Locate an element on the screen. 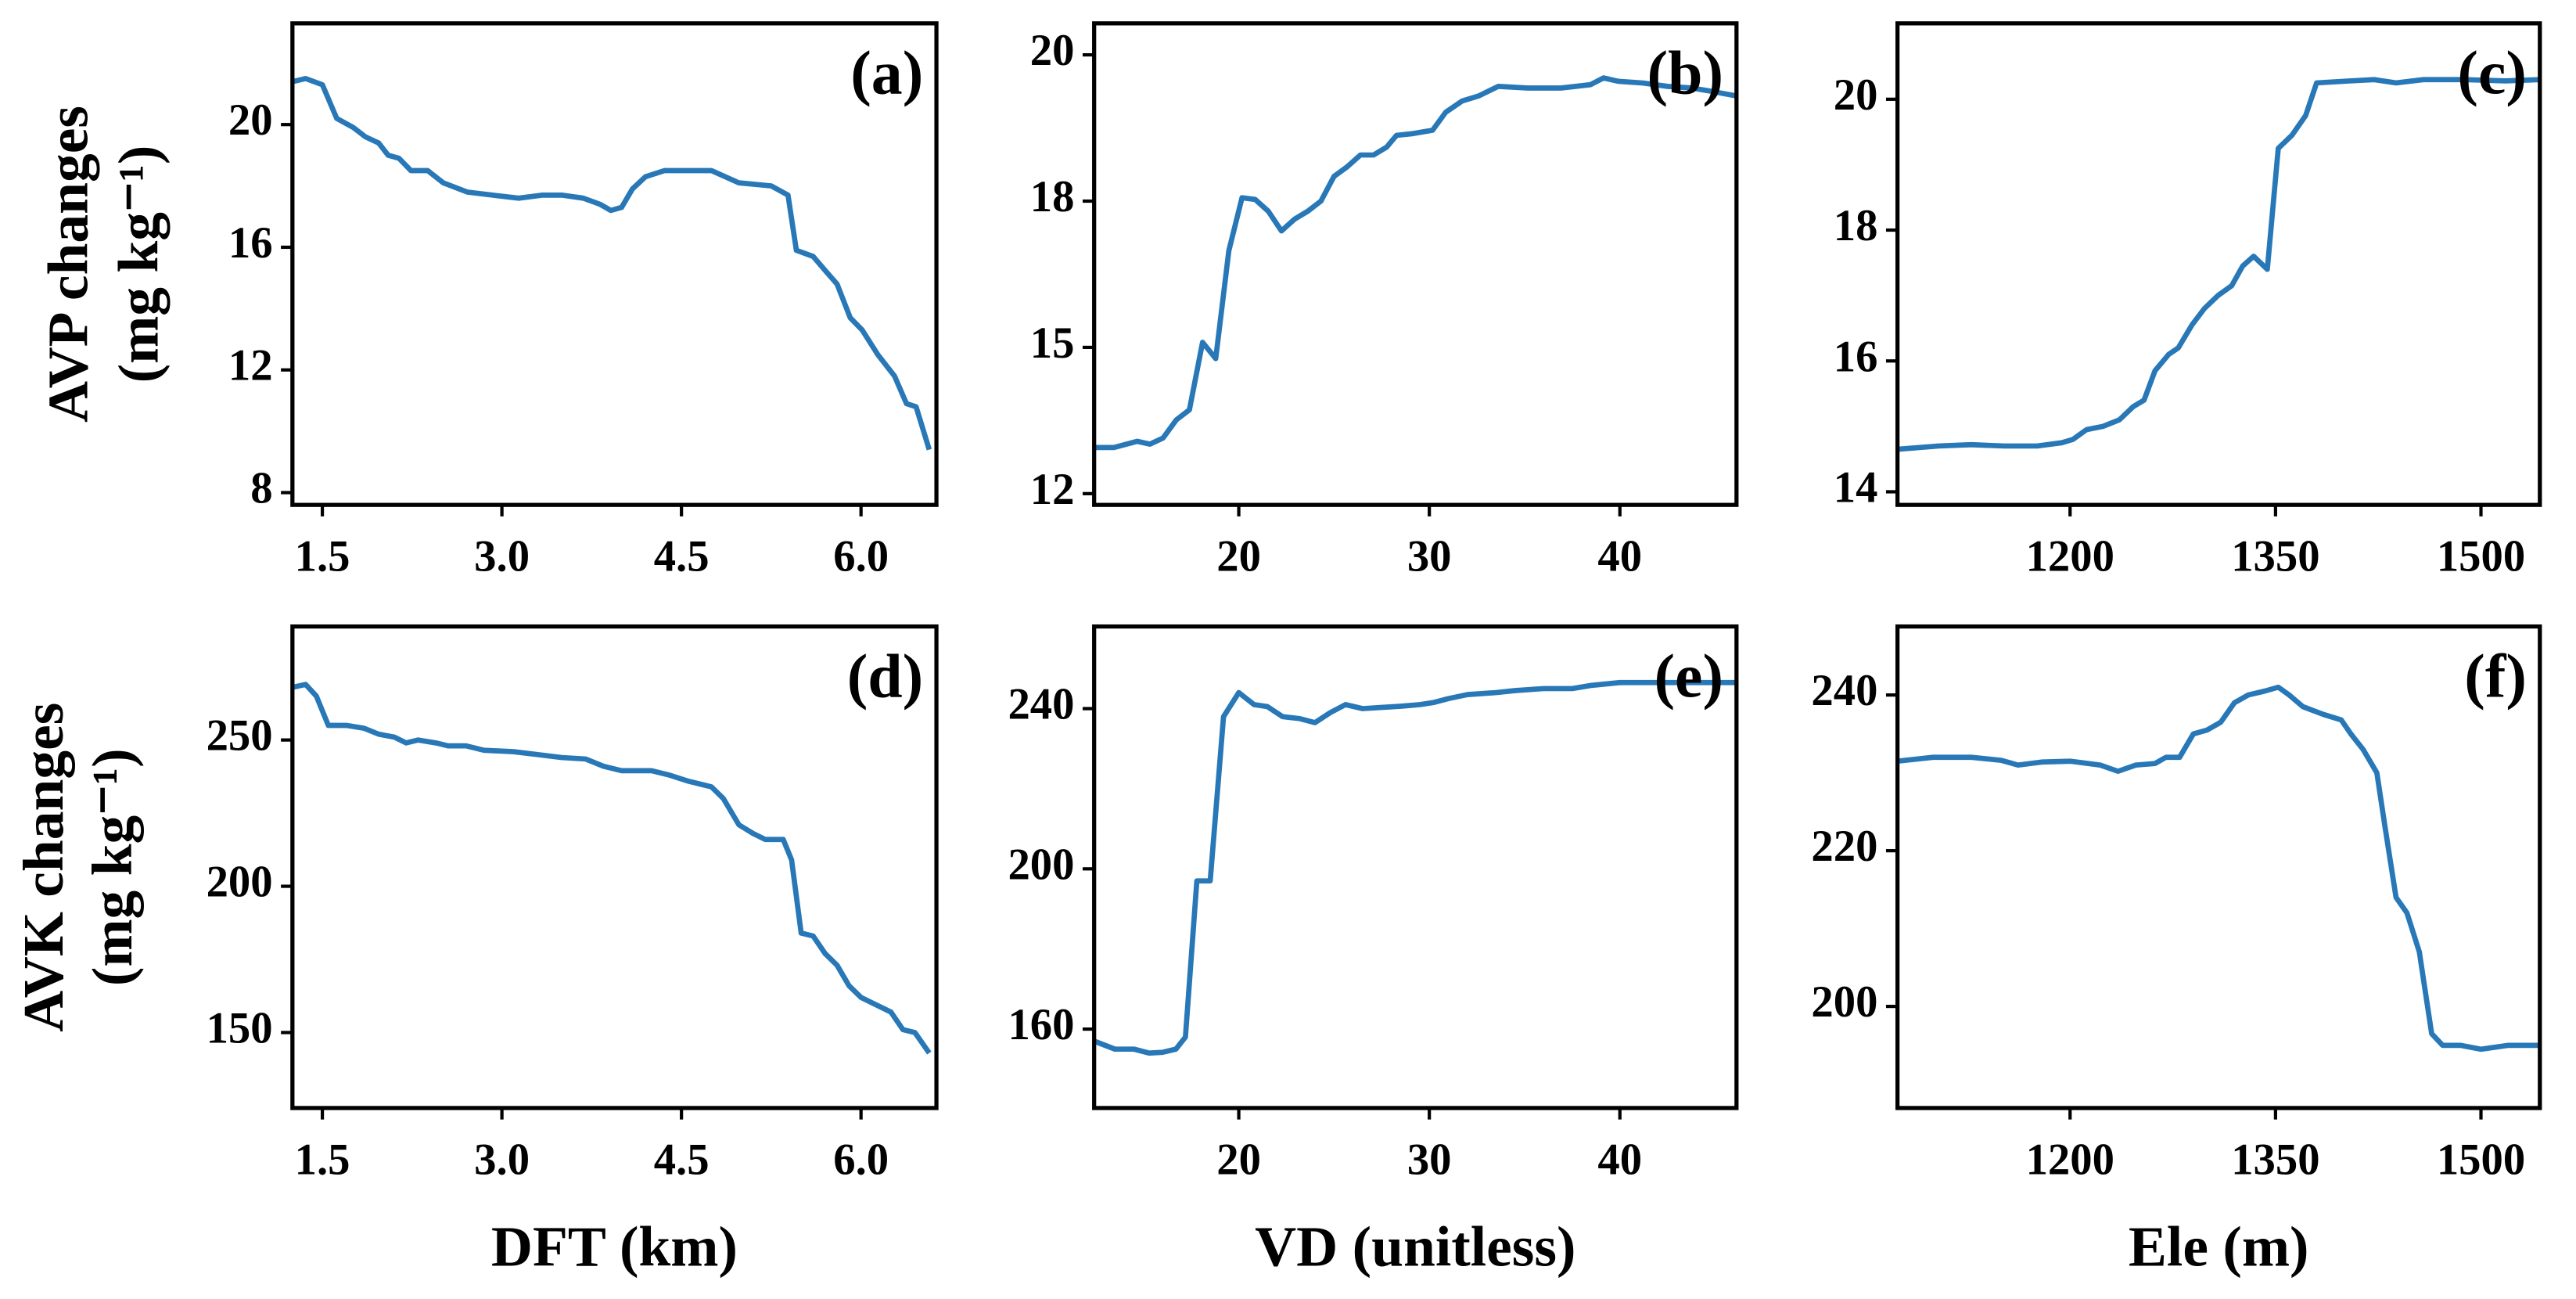 The image size is (2576, 1299). subplot: 1200 1350 1500 200 220 240 (f) Ele (m) is located at coordinates (2176, 951).